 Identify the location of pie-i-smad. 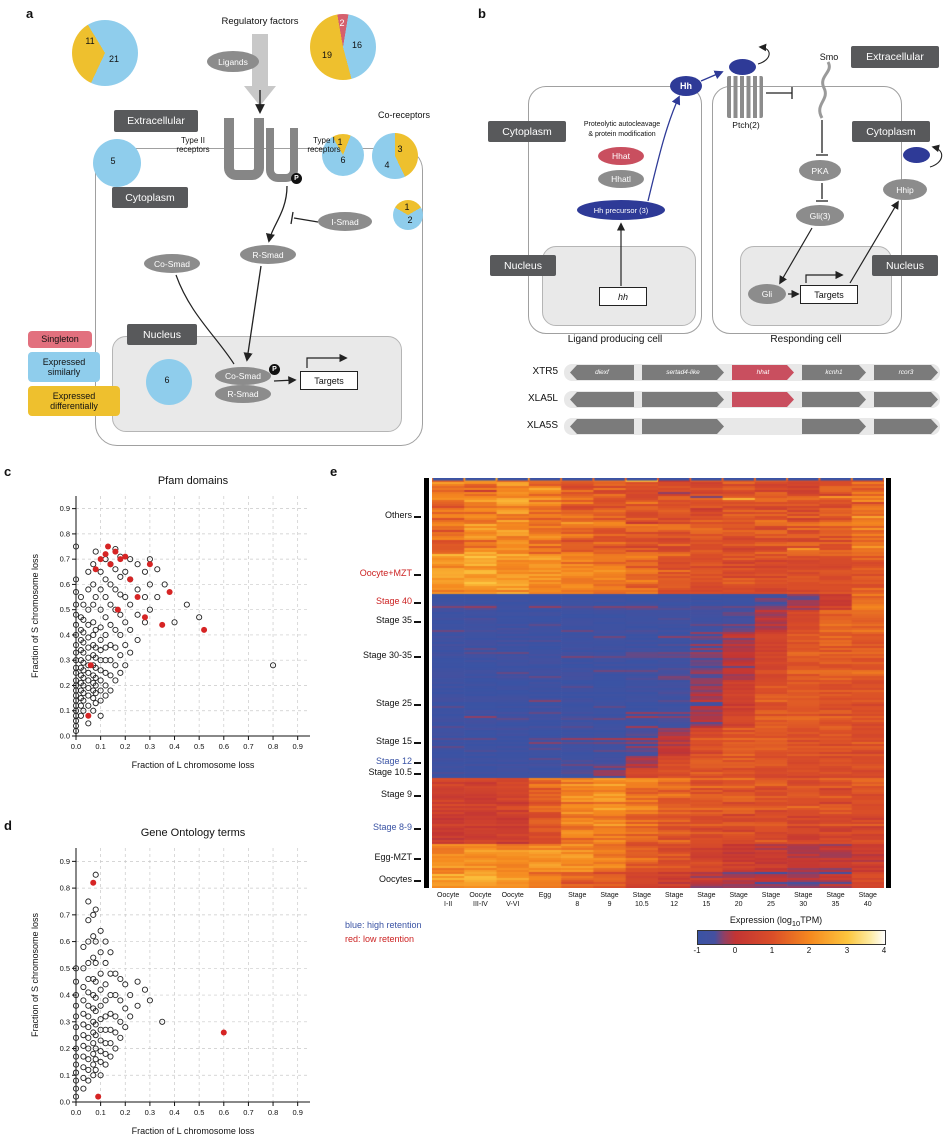
(408, 215).